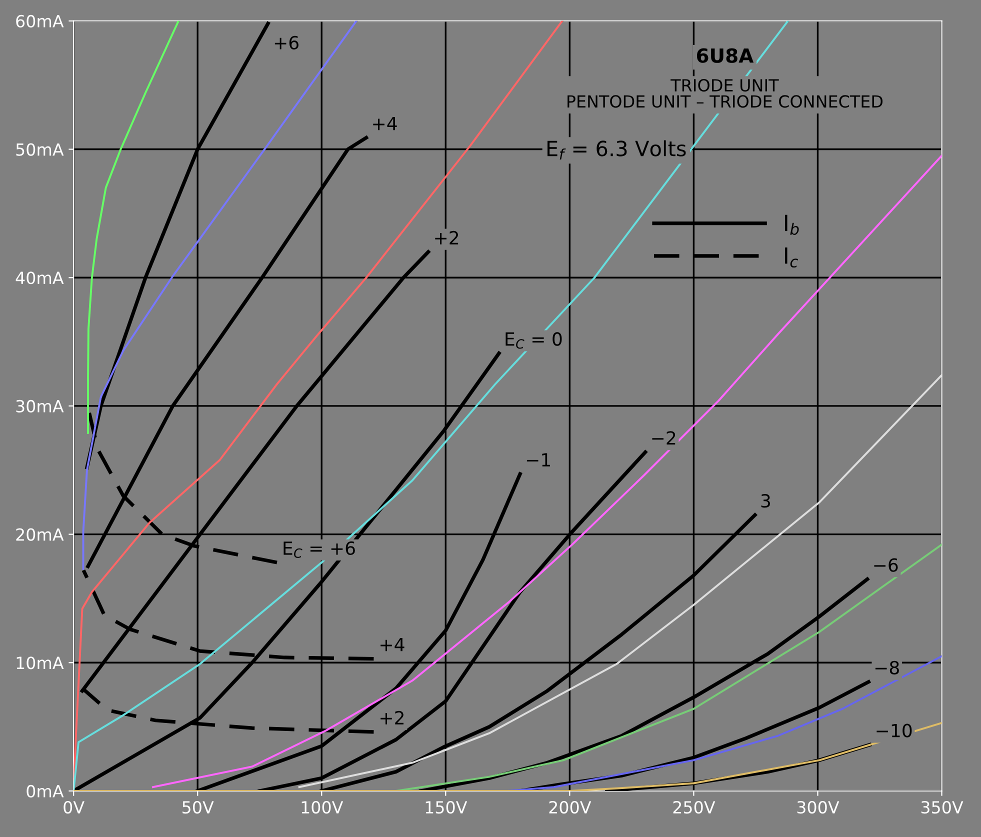  What do you see at coordinates (74, 807) in the screenshot?
I see `x-tick-label: 0V` at bounding box center [74, 807].